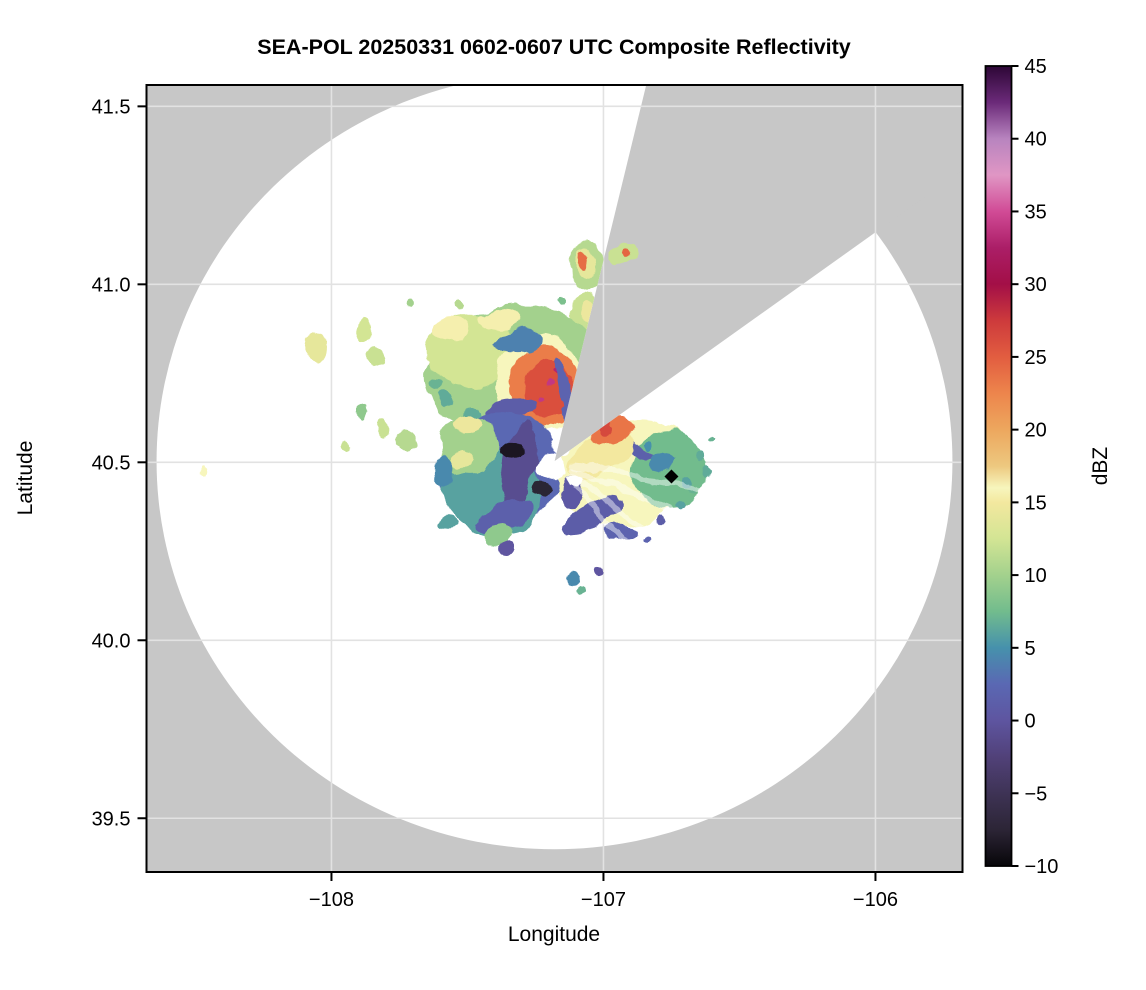 This screenshot has height=990, width=1146. What do you see at coordinates (1030, 722) in the screenshot?
I see `colorbar-tick-label: 0` at bounding box center [1030, 722].